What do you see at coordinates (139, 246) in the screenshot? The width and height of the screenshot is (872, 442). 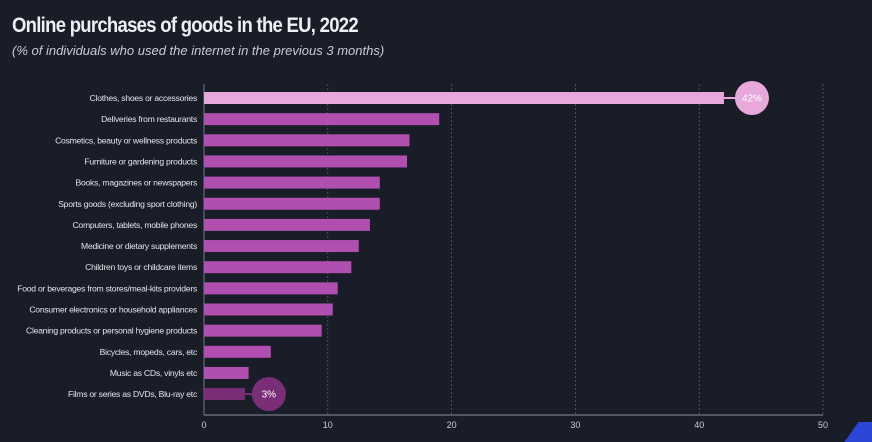 I see `category-label: Medicine or dietary supplements` at bounding box center [139, 246].